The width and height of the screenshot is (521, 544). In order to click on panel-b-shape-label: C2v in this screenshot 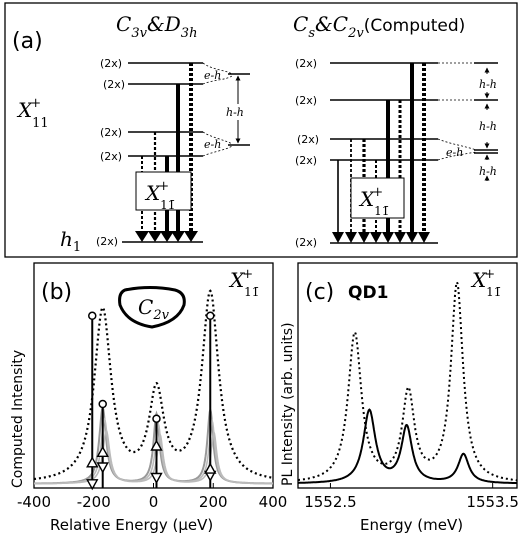, I will do `click(154, 309)`.